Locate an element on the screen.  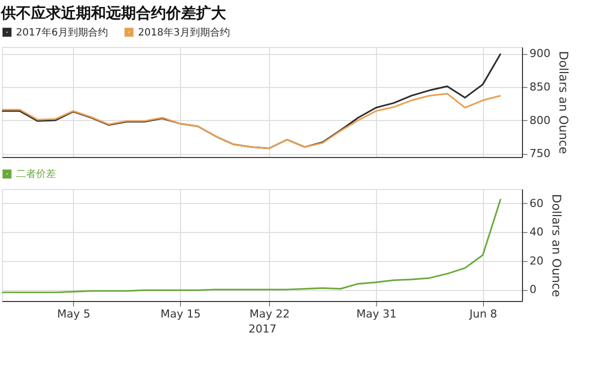
legend-label: 2018年3月到期合约 is located at coordinates (184, 32).